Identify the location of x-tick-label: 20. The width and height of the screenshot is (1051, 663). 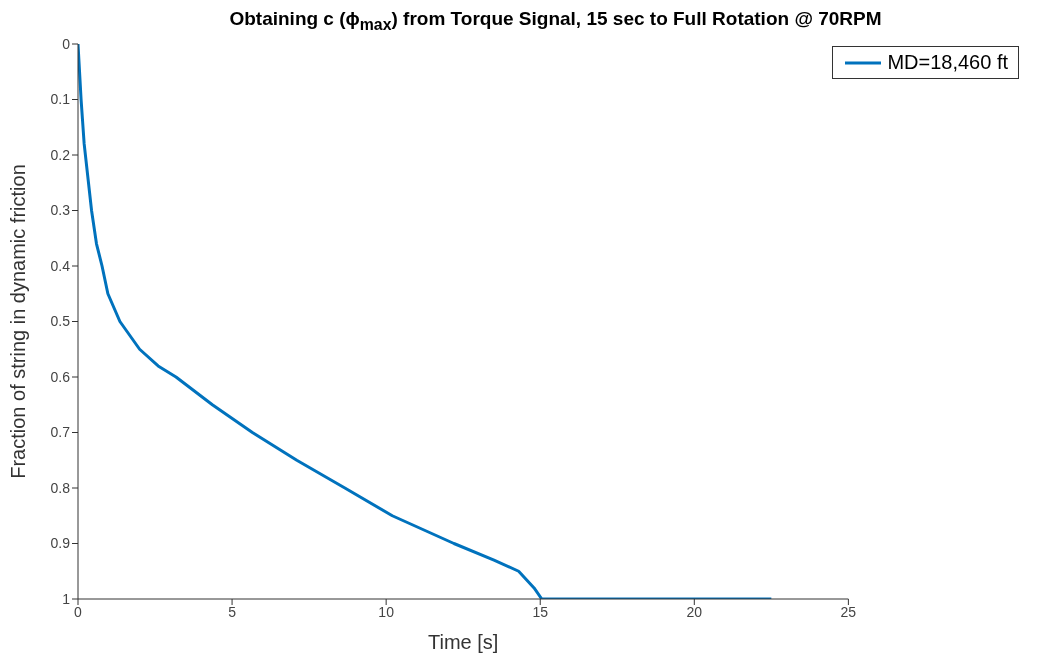
(694, 611).